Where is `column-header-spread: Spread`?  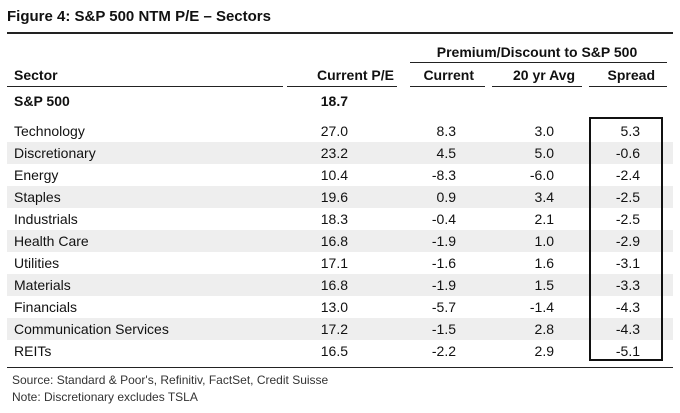
column-header-spread: Spread is located at coordinates (631, 75).